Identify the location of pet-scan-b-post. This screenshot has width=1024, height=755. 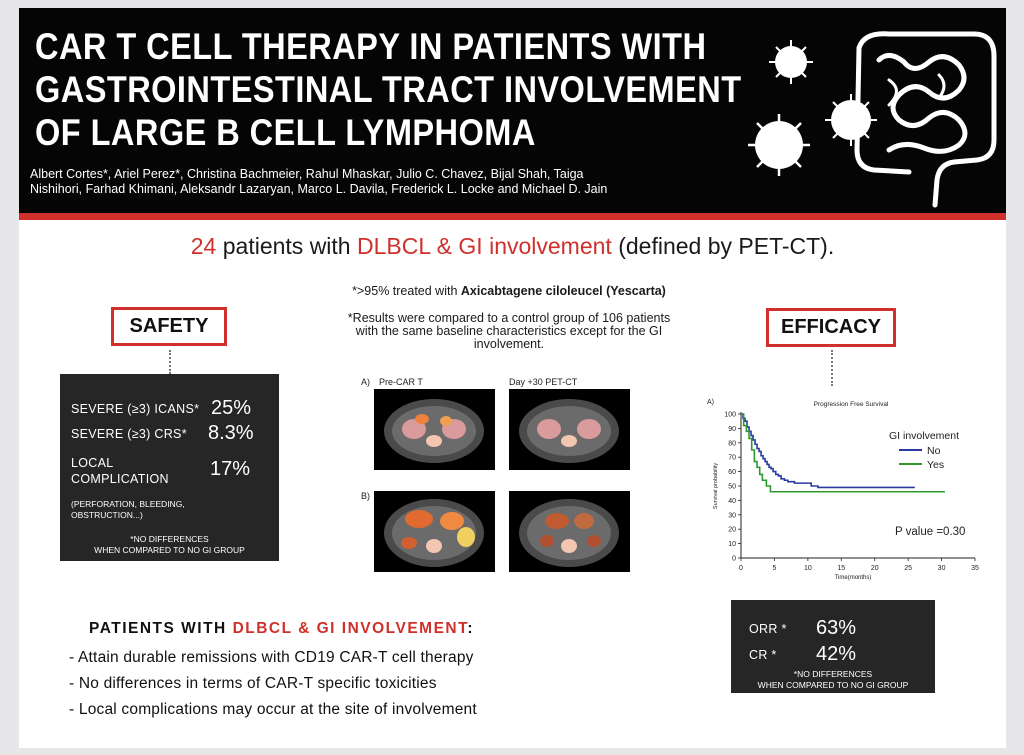
(569, 531).